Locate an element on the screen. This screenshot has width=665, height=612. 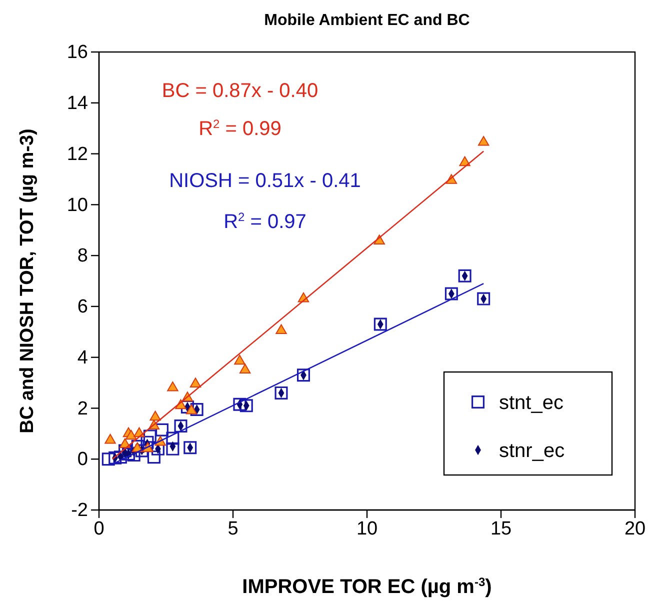
y-tick-label: -2 is located at coordinates (79, 511).